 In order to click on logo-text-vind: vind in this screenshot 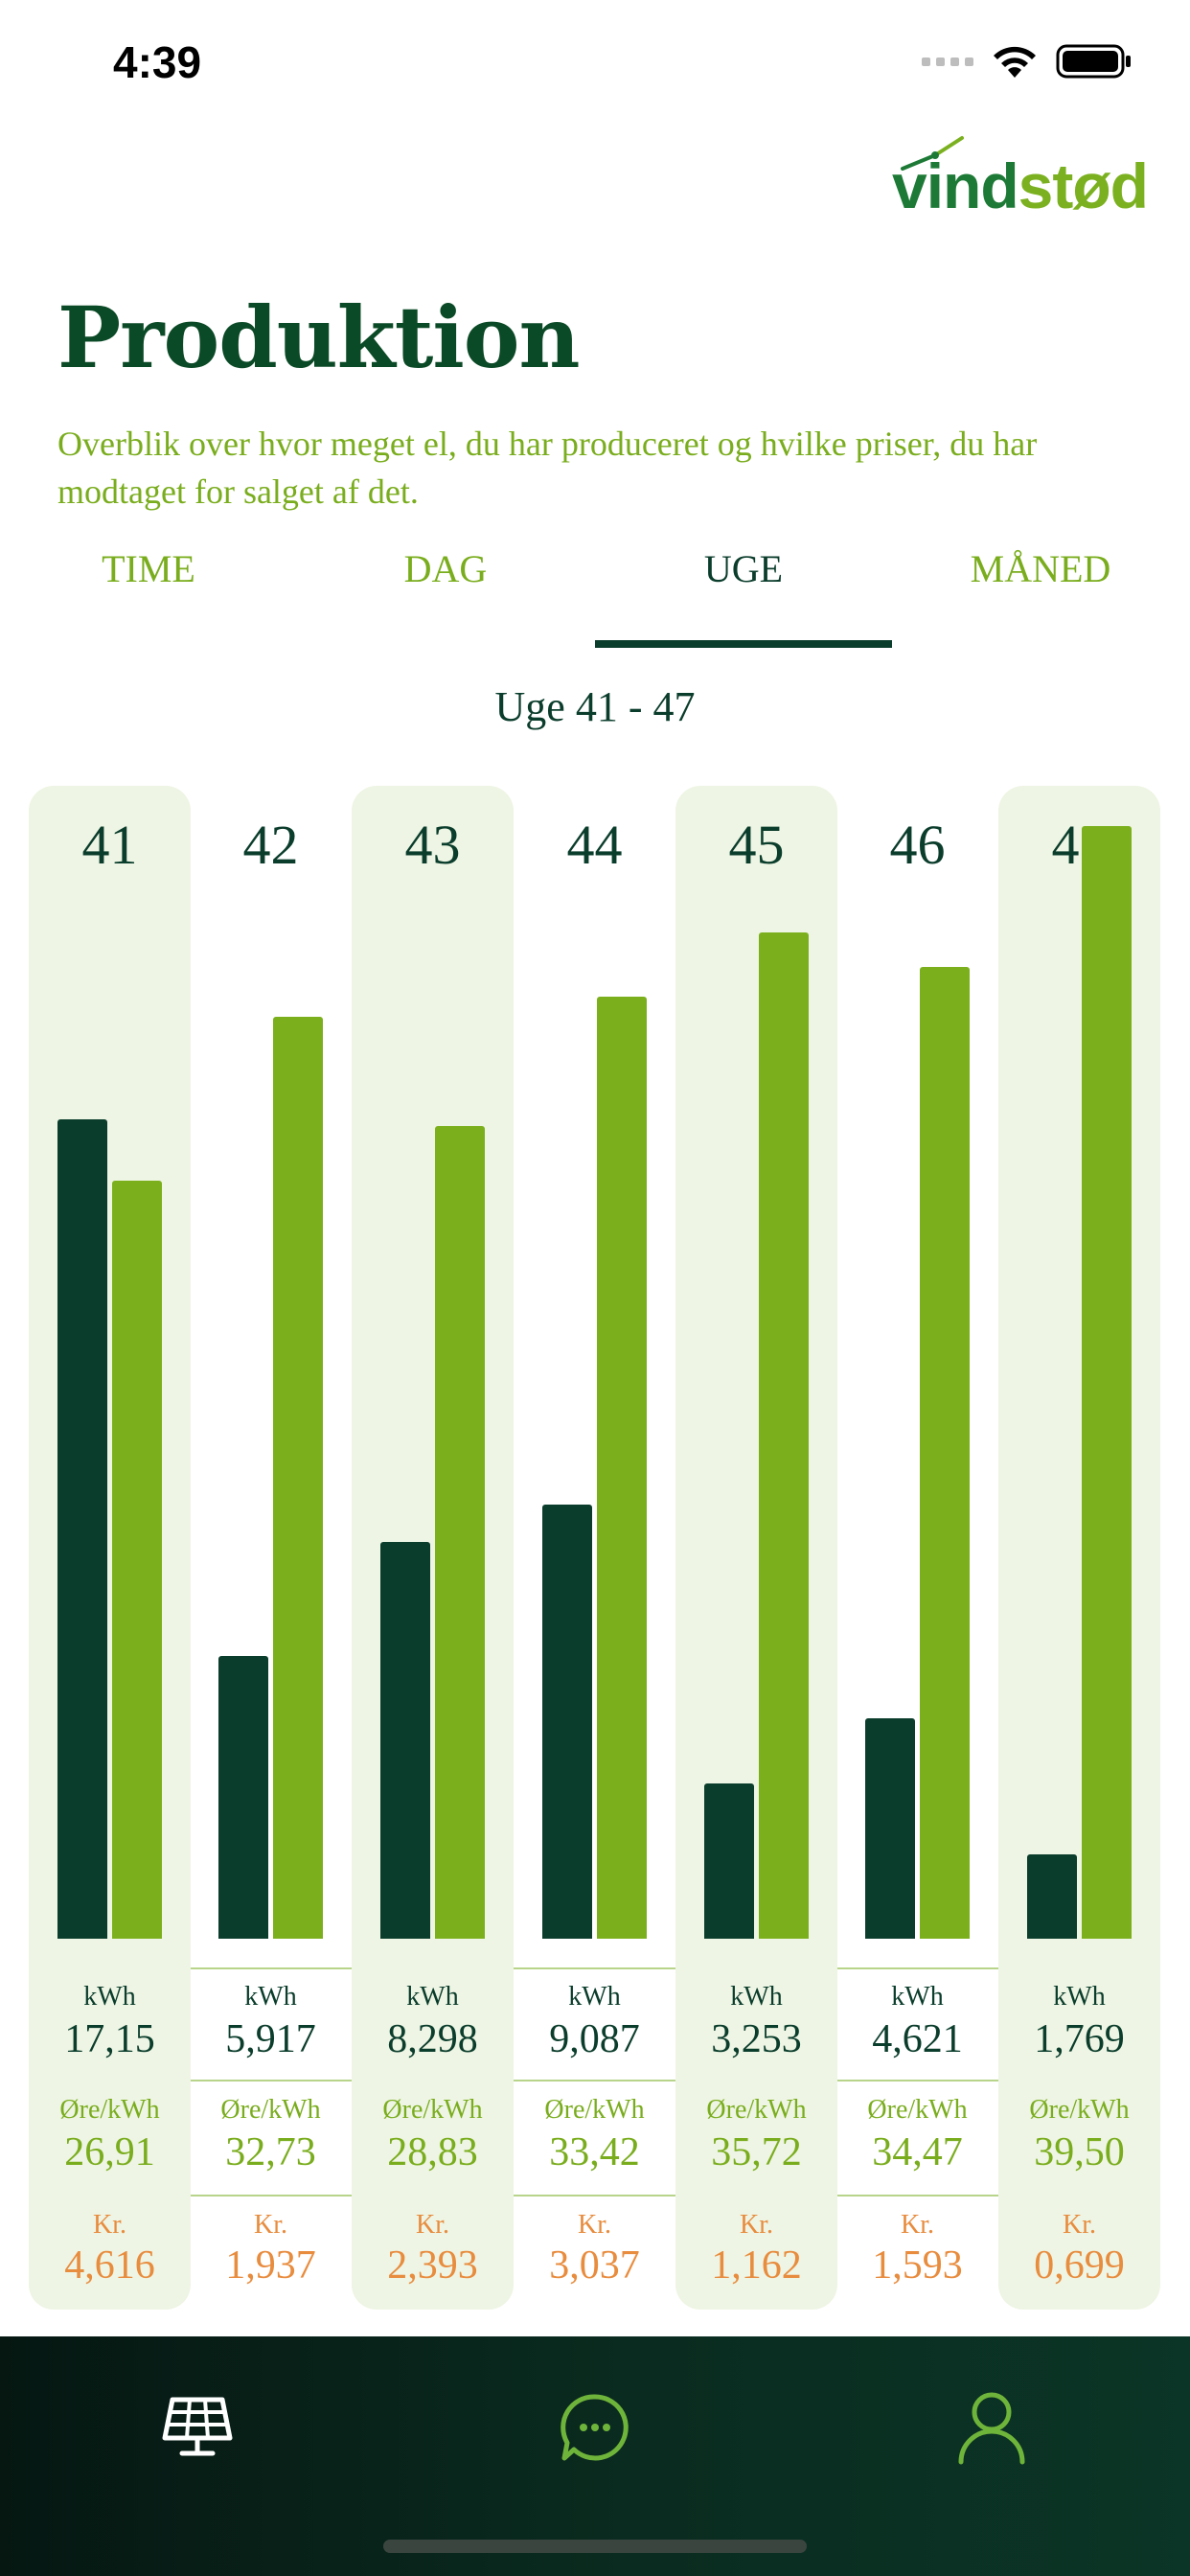, I will do `click(955, 185)`.